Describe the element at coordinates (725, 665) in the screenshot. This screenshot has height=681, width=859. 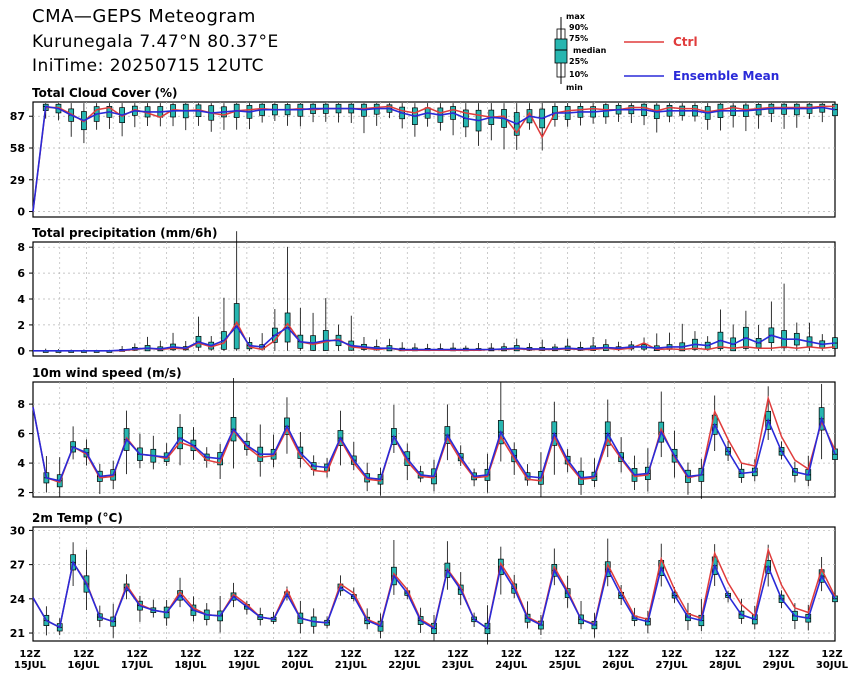
I see `x-tick-date: 28JUL` at that location.